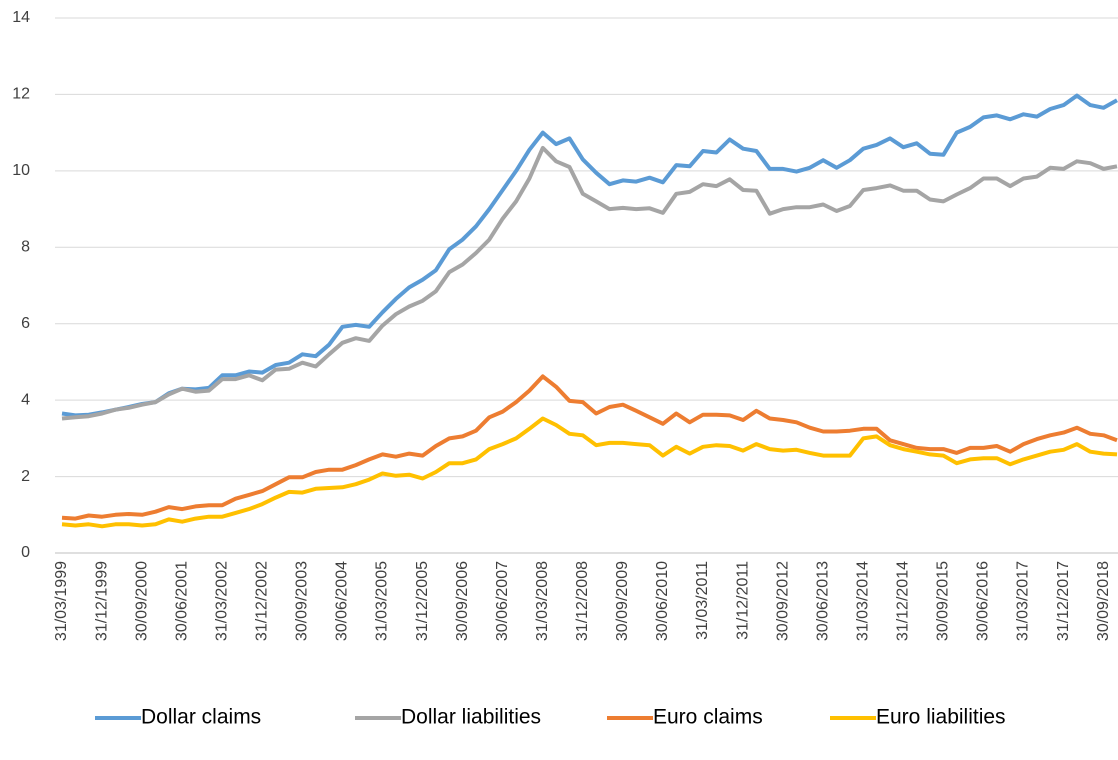 This screenshot has height=760, width=1118. What do you see at coordinates (422, 601) in the screenshot?
I see `x-tick-label: 31/12/2005` at bounding box center [422, 601].